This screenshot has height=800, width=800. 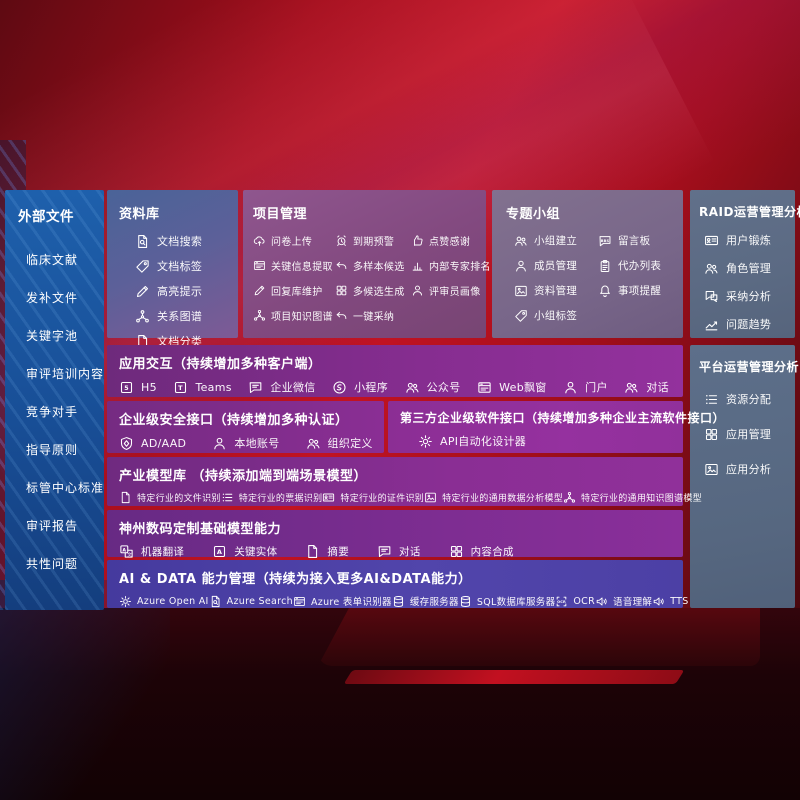 I want to click on feature-issue-trend: 问题趋势, so click(x=747, y=324).